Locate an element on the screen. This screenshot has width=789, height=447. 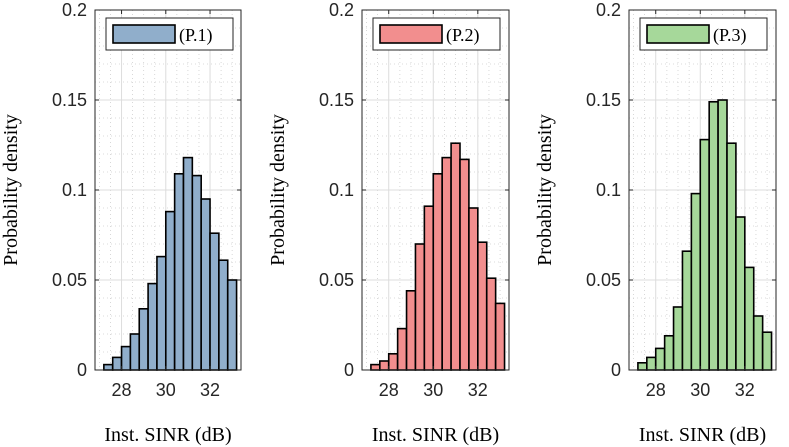
legend-entry: (P.3) is located at coordinates (730, 35).